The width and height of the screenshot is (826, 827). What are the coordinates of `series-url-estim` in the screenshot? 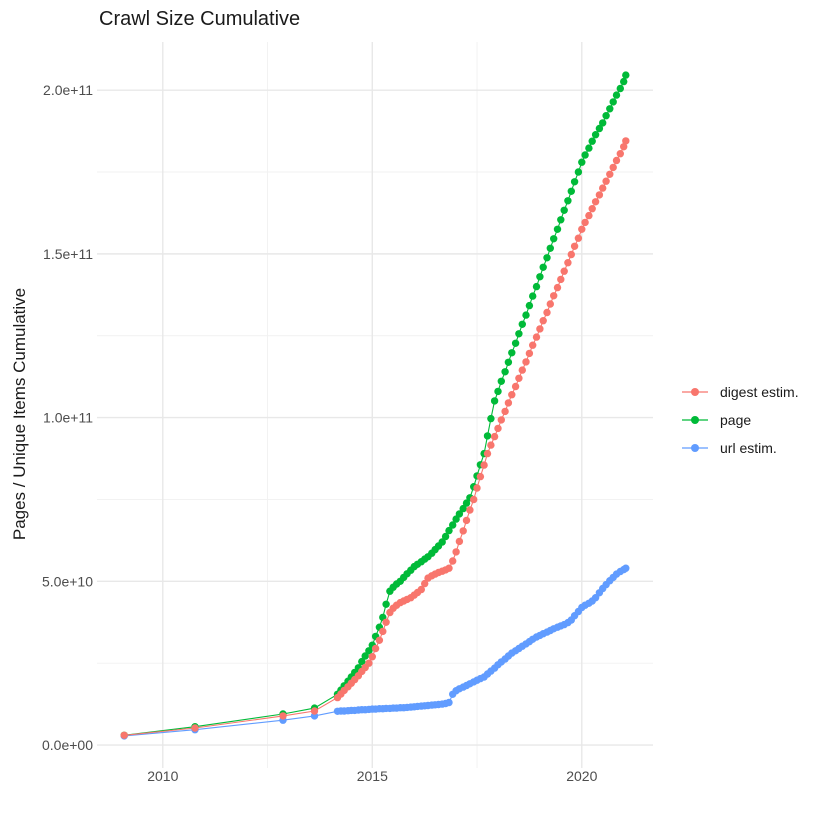 It's located at (375, 652).